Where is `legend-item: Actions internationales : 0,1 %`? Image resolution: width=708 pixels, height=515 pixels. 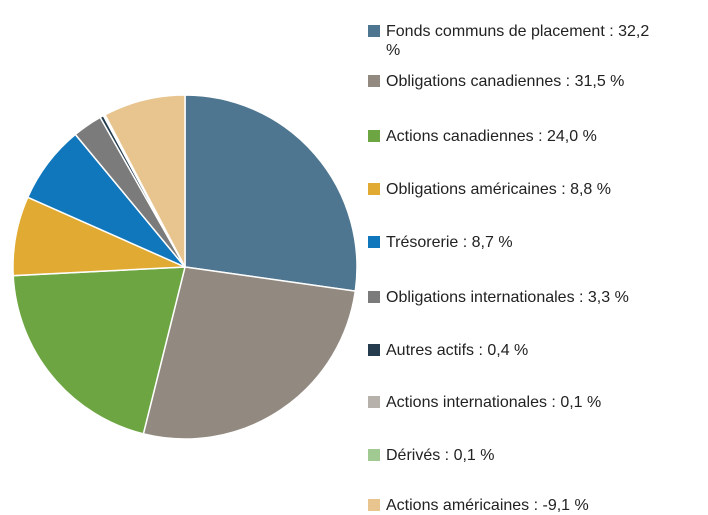
legend-item: Actions internationales : 0,1 % is located at coordinates (513, 402).